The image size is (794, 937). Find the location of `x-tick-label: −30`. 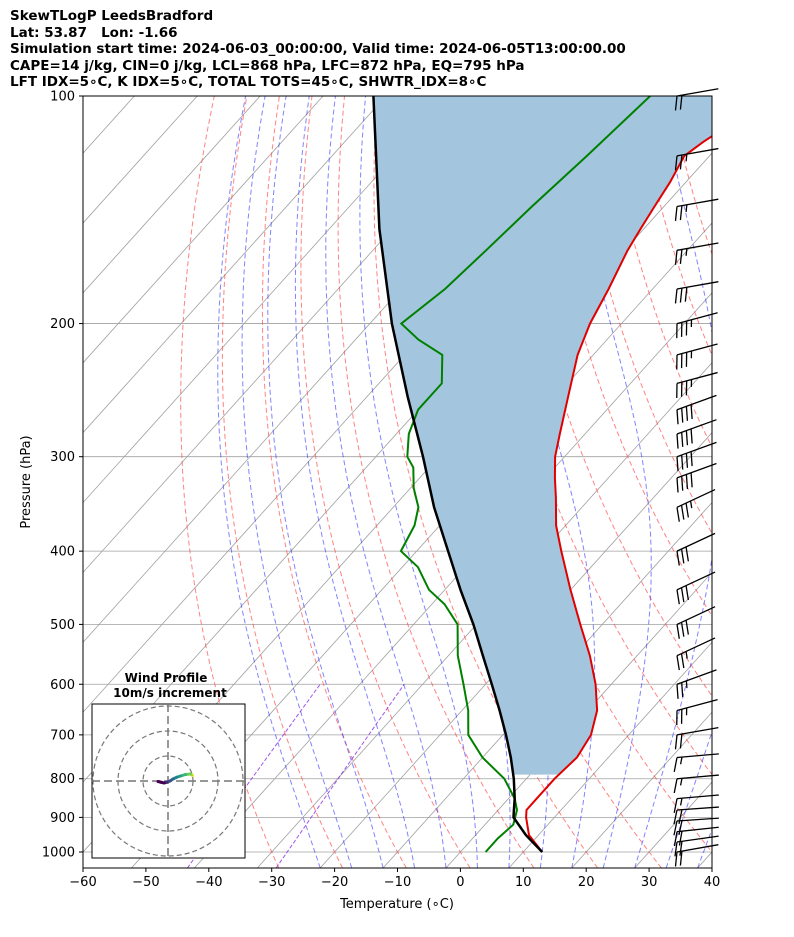

x-tick-label: −30 is located at coordinates (271, 882).